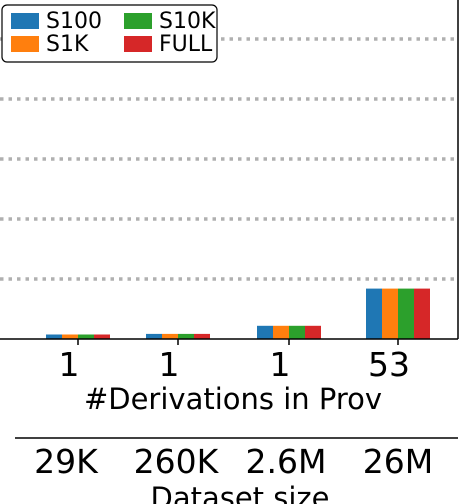 The height and width of the screenshot is (504, 467). I want to click on legend-swatch-full, so click(138, 44).